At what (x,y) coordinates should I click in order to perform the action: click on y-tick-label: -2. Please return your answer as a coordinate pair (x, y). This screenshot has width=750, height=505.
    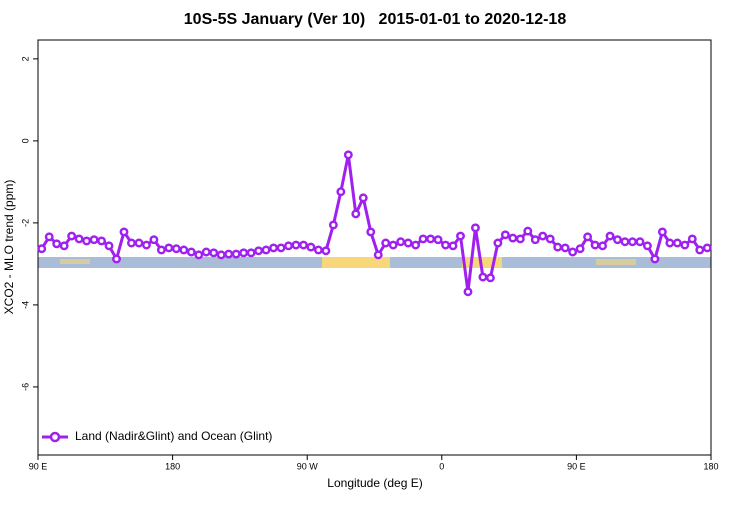
    Looking at the image, I should click on (25, 223).